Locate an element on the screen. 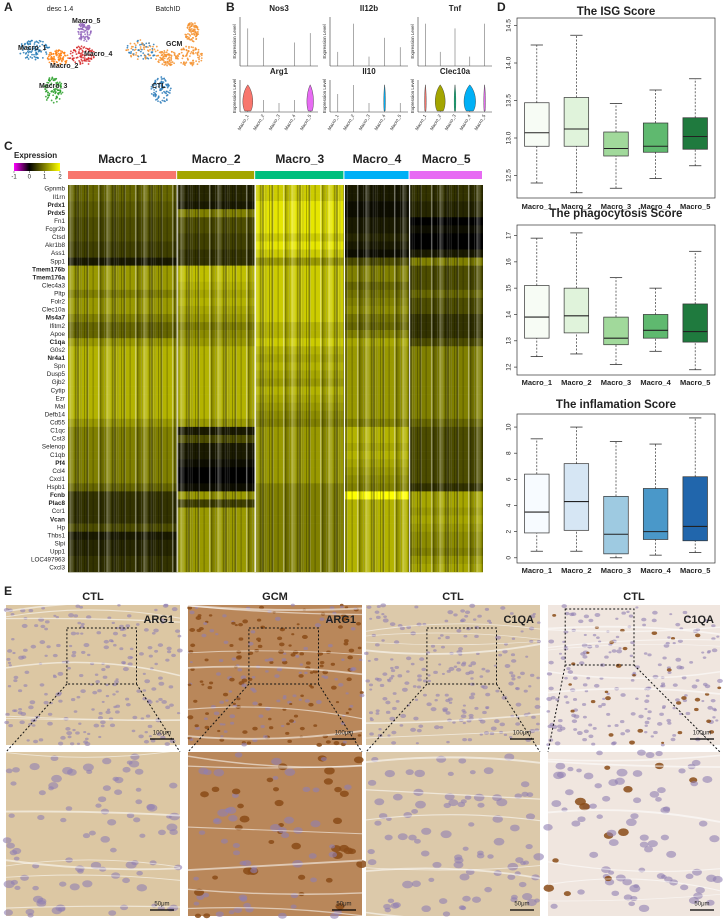 The image size is (723, 922). violin-x-label: Macro_1 is located at coordinates (420, 122).